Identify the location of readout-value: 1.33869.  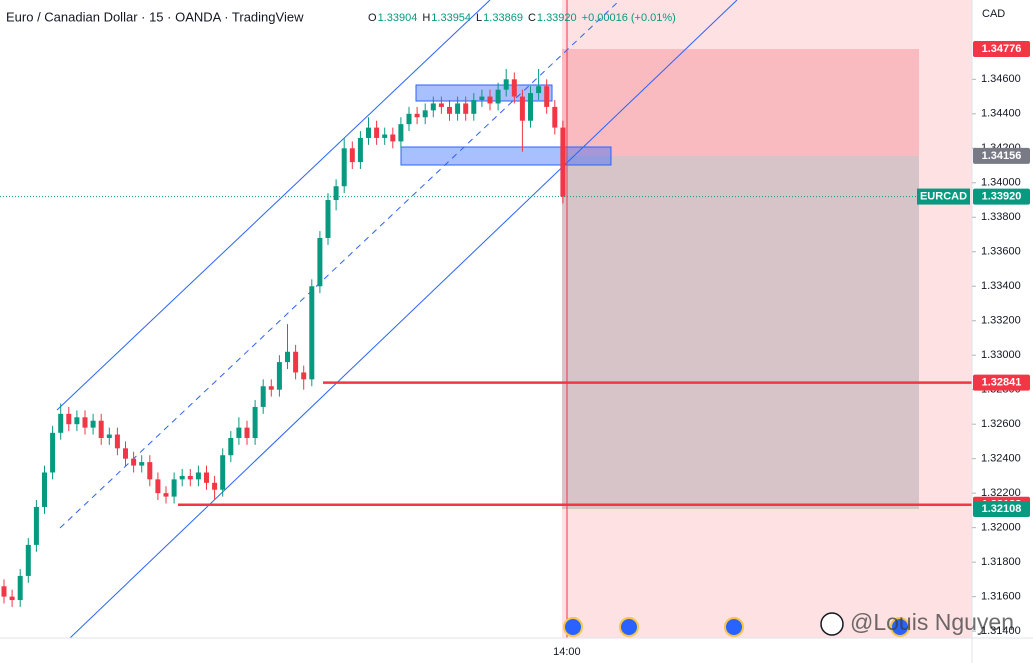
(503, 18).